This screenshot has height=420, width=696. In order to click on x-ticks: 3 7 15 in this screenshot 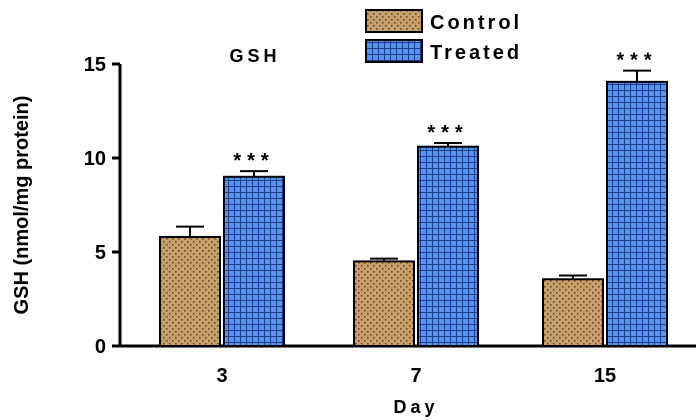, I will do `click(416, 376)`.